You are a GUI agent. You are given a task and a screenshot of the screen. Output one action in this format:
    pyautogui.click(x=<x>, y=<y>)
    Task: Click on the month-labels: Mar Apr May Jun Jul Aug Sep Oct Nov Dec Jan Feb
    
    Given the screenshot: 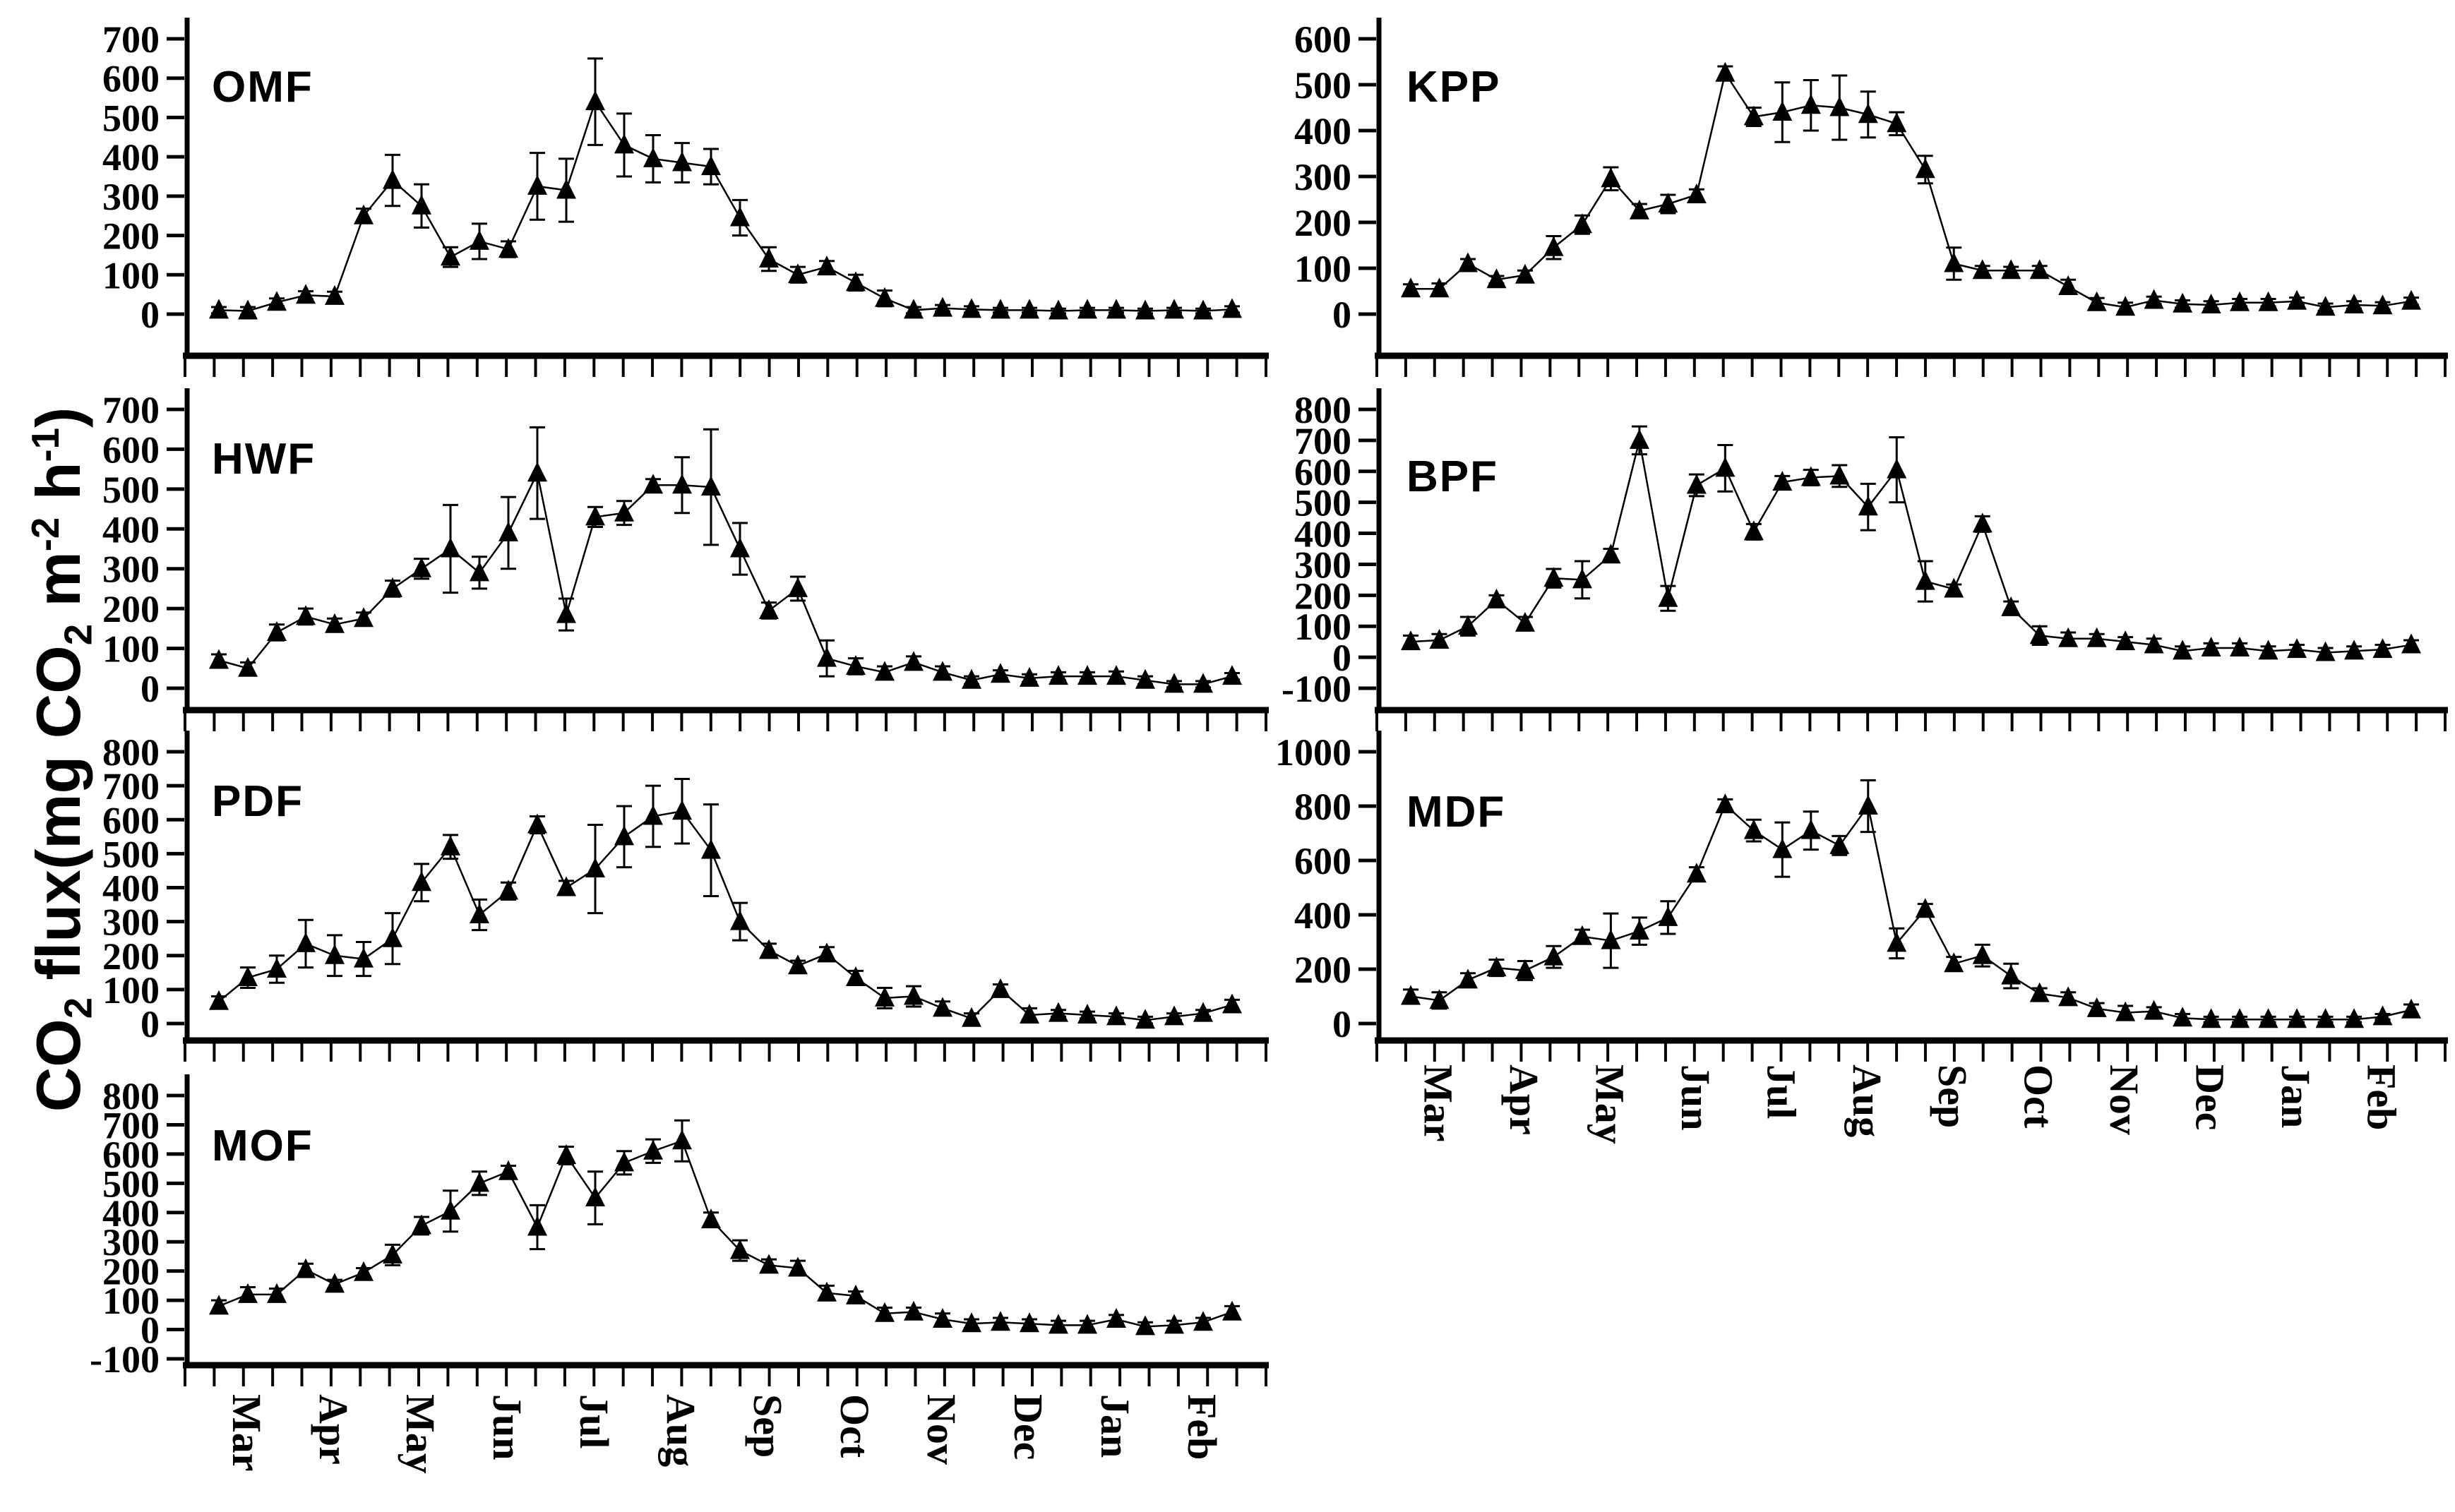 What is the action you would take?
    pyautogui.click(x=1910, y=1104)
    